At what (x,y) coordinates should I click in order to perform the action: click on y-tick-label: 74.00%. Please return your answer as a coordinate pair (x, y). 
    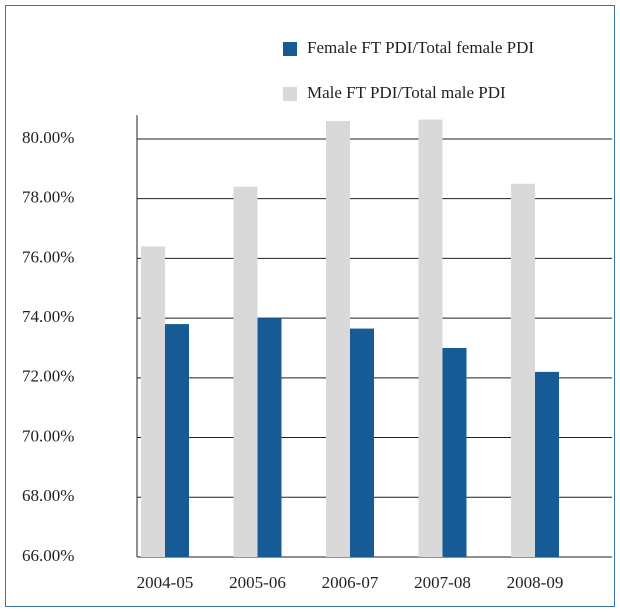
    Looking at the image, I should click on (48, 316).